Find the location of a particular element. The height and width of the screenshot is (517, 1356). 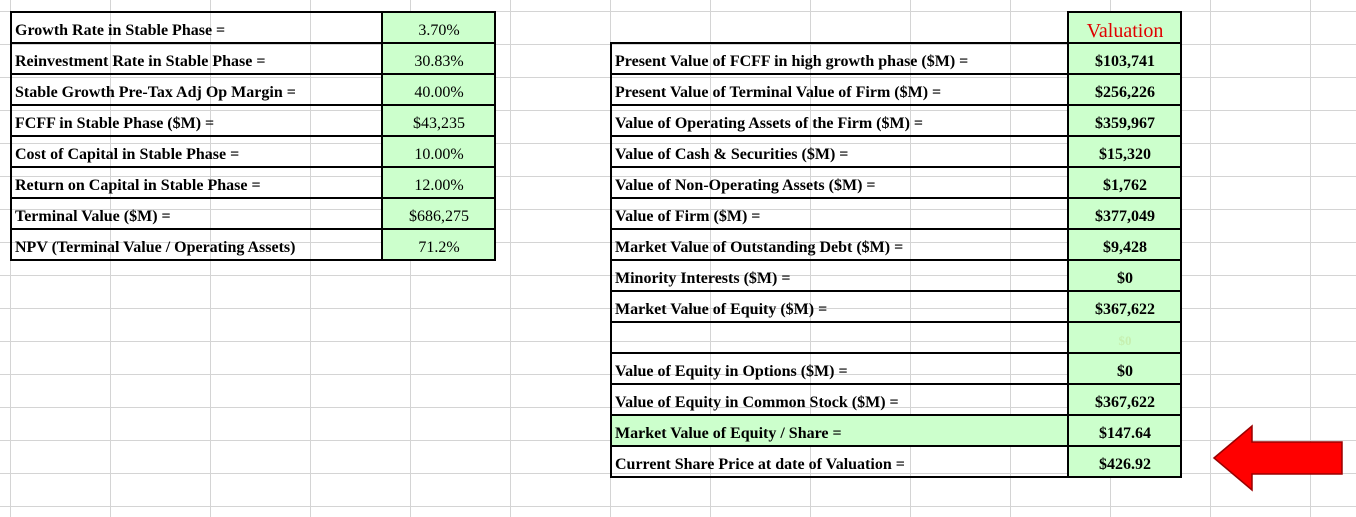

stable-label-cell: Terminal Value ($M) = is located at coordinates (196, 213).